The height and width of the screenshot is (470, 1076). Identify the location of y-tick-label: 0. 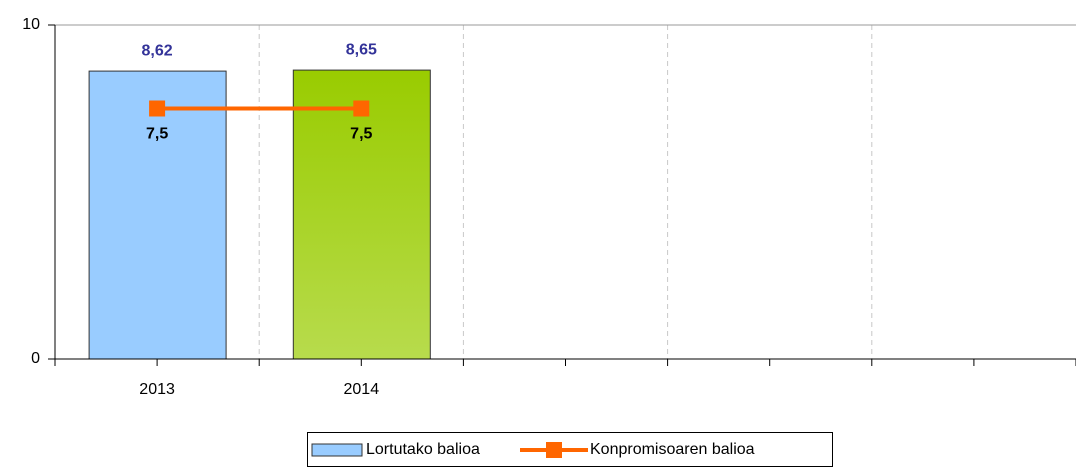
(35, 358).